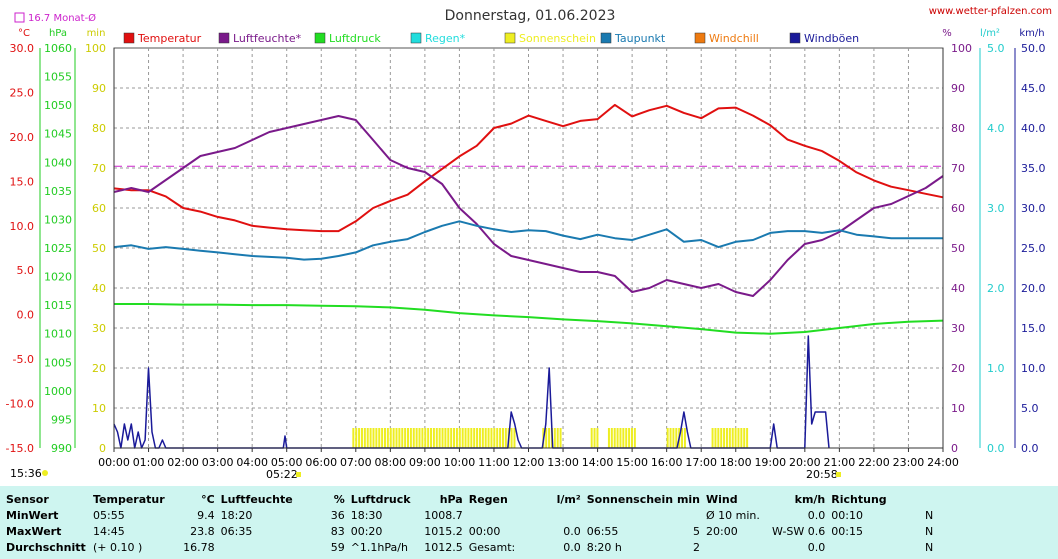 The height and width of the screenshot is (559, 1058). Describe the element at coordinates (722, 499) in the screenshot. I see `stats-header-wind: Wind` at that location.